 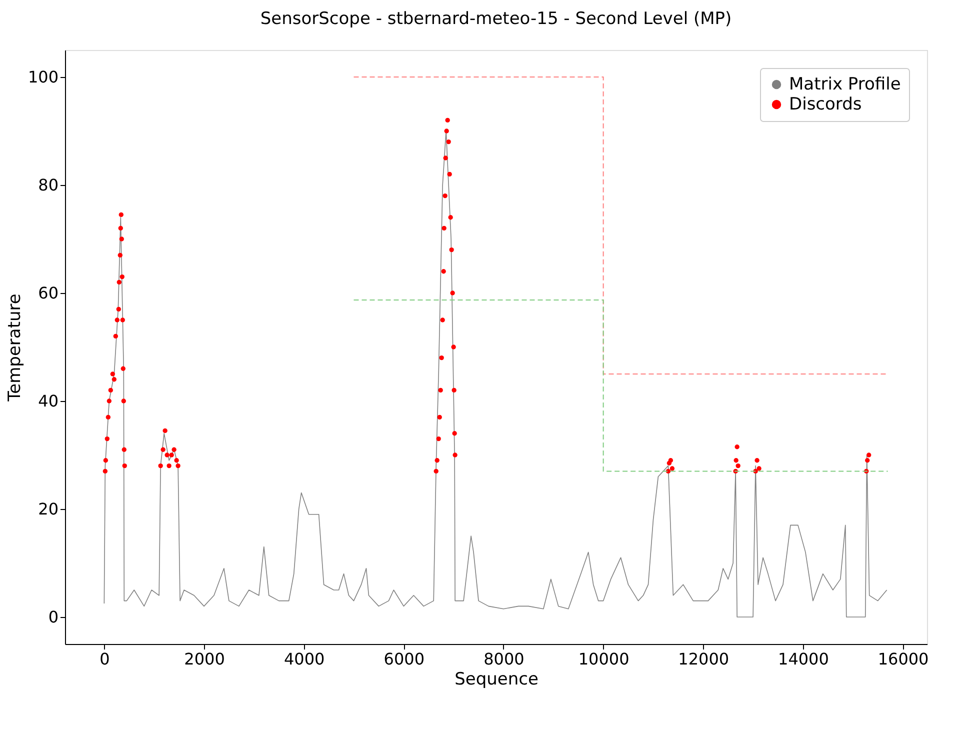 I want to click on x-tick-label: 2000, so click(x=204, y=659).